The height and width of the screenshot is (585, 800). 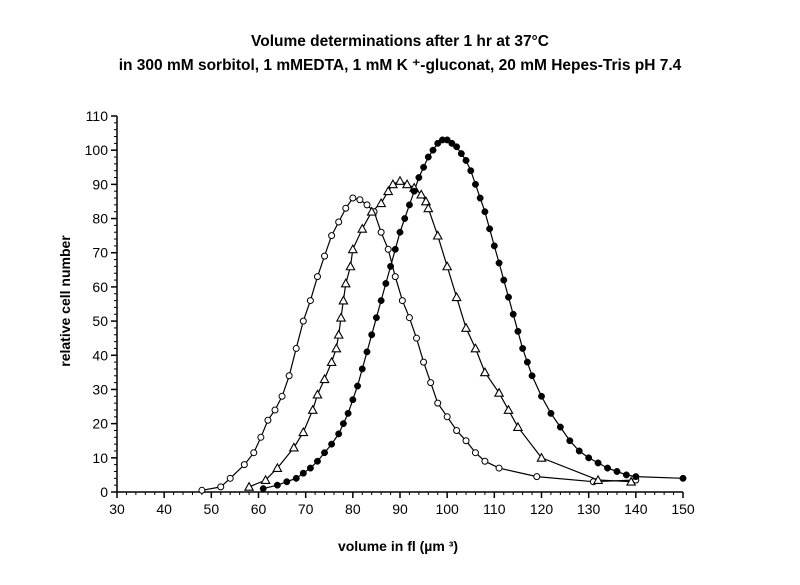 What do you see at coordinates (100, 389) in the screenshot?
I see `y-tick-label: 30` at bounding box center [100, 389].